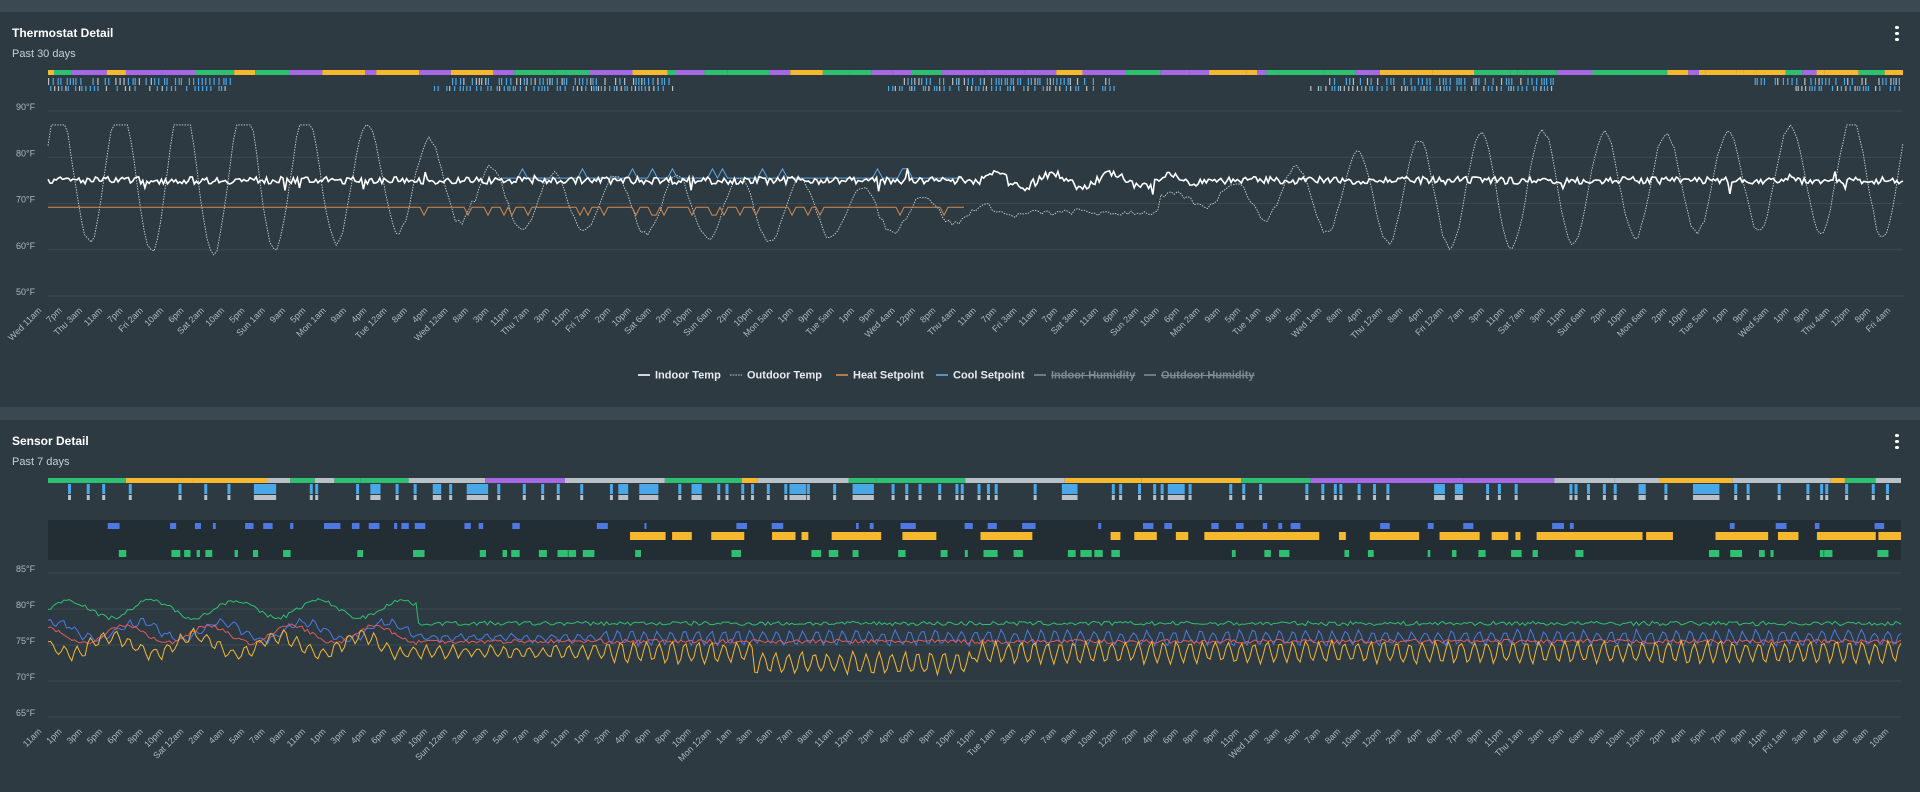 This screenshot has width=1920, height=792. What do you see at coordinates (679, 376) in the screenshot?
I see `legend-item: Indoor Temp` at bounding box center [679, 376].